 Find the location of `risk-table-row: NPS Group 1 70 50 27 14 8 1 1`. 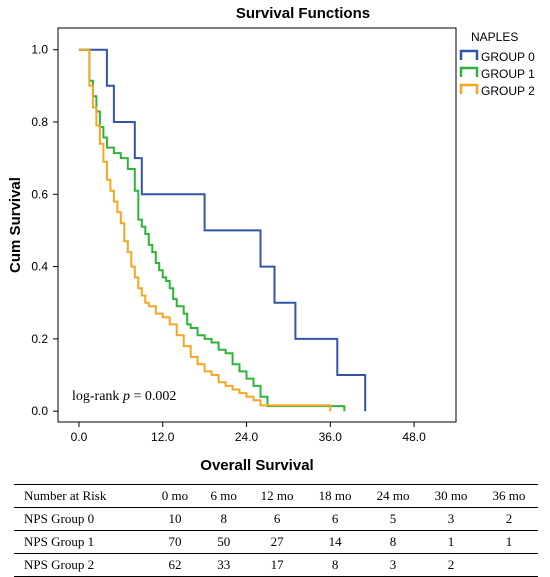

risk-table-row: NPS Group 1 70 50 27 14 8 1 1 is located at coordinates (276, 542).